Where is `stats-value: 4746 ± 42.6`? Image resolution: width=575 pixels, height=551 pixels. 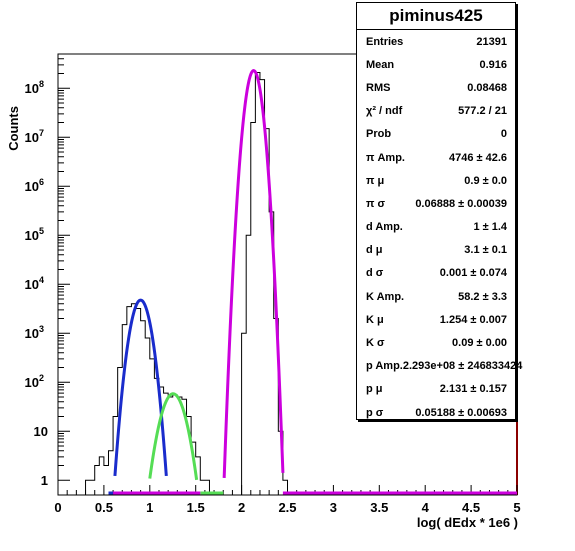 stats-value: 4746 ± 42.6 is located at coordinates (477, 157).